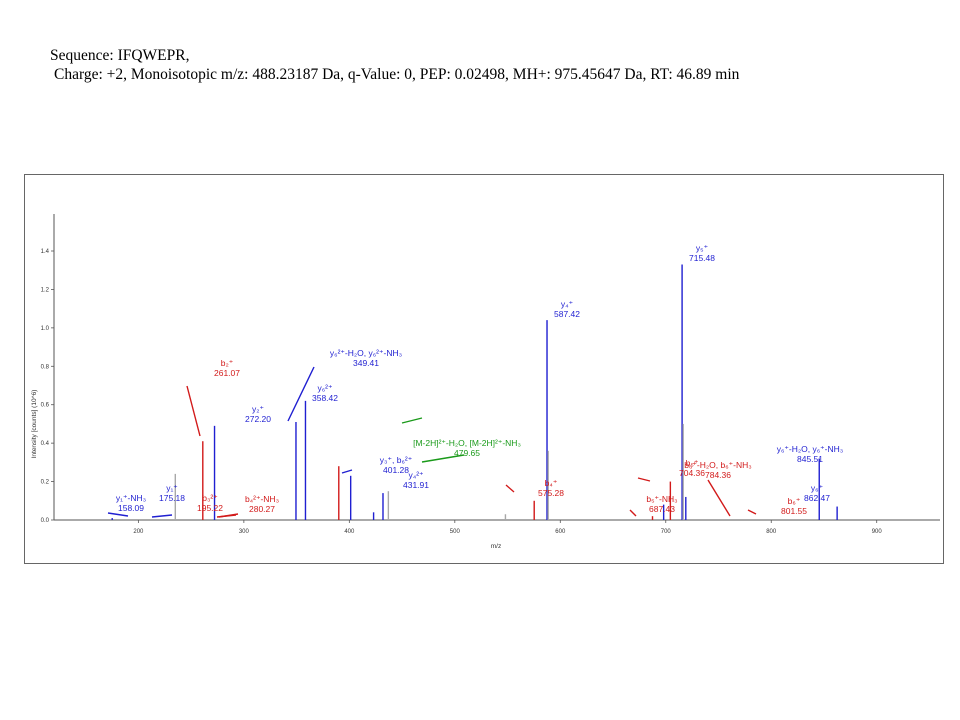 Image resolution: width=960 pixels, height=720 pixels. I want to click on peak-label-ion: y₆⁺, so click(817, 488).